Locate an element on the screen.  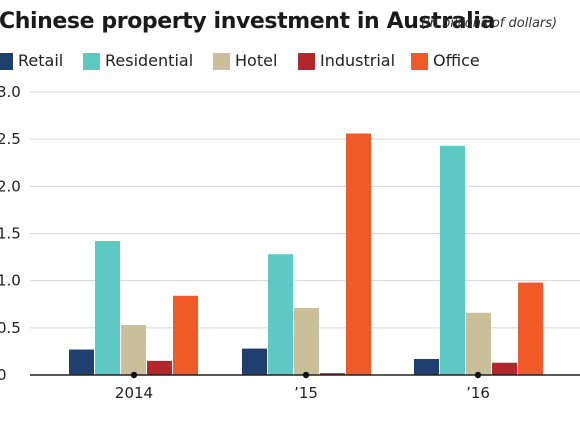
legend-label-retail: Retail is located at coordinates (41, 60).